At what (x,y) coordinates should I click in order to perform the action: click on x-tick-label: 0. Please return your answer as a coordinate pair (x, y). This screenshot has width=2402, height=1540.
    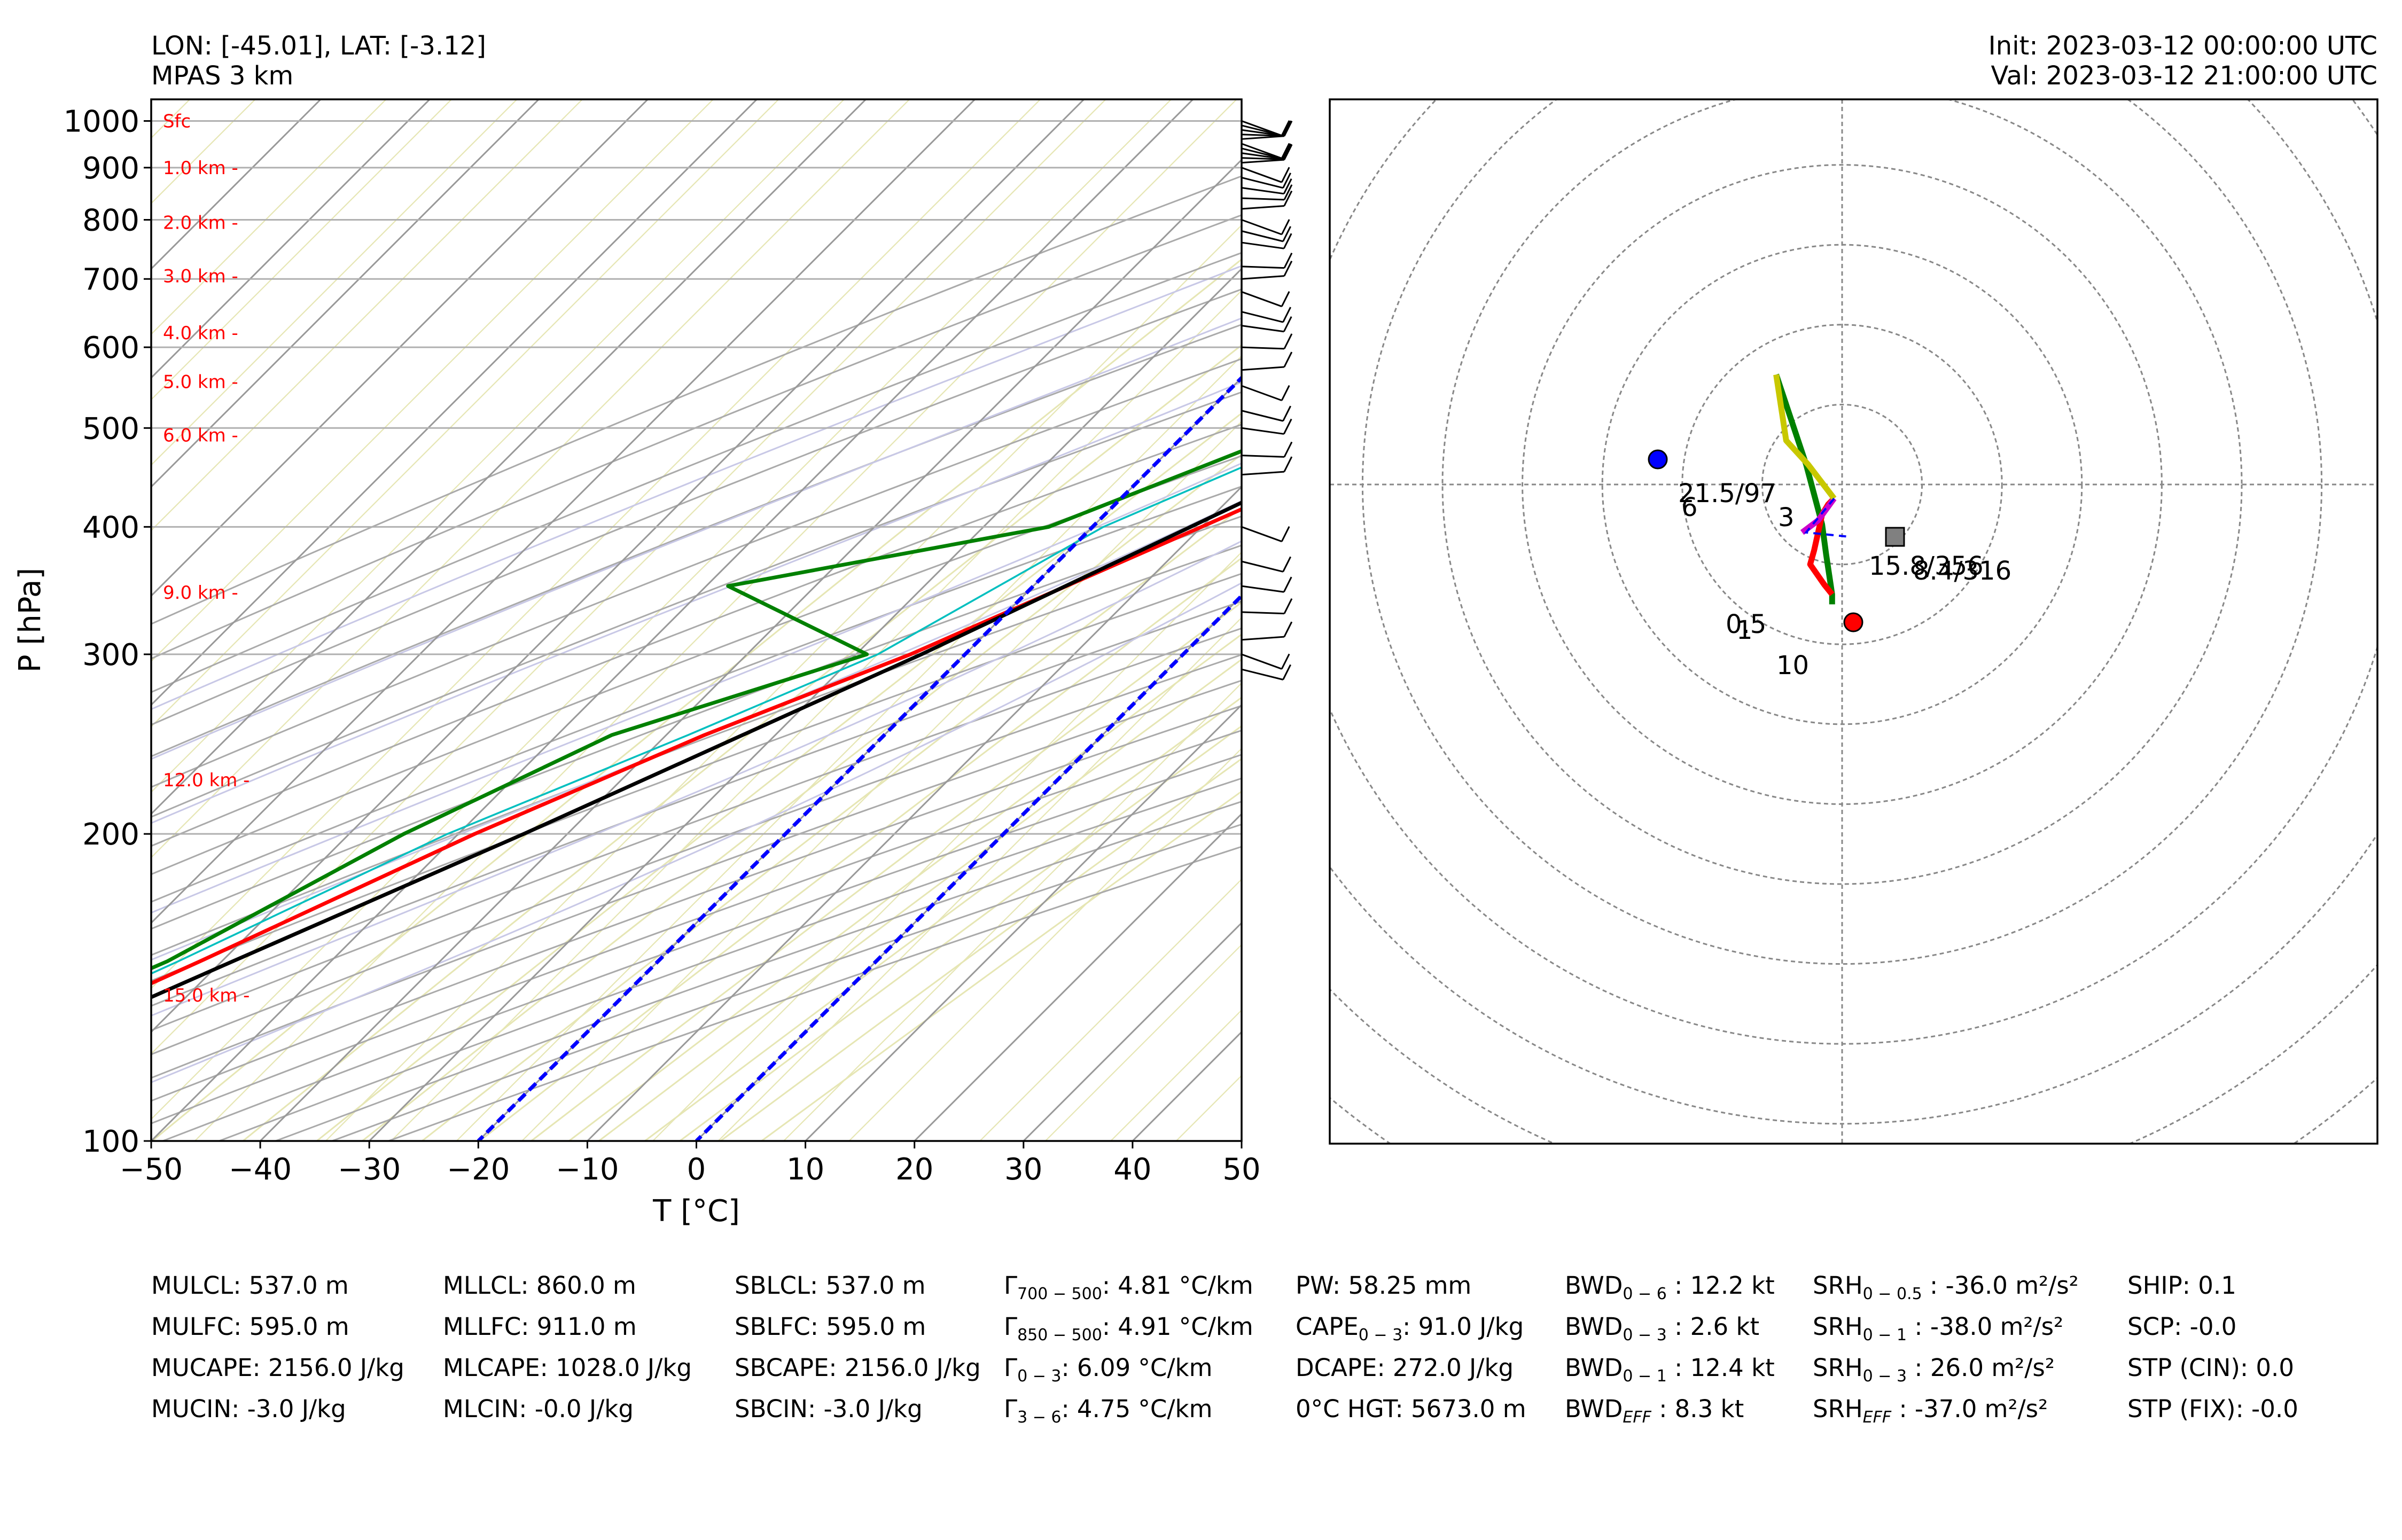
    Looking at the image, I should click on (696, 1169).